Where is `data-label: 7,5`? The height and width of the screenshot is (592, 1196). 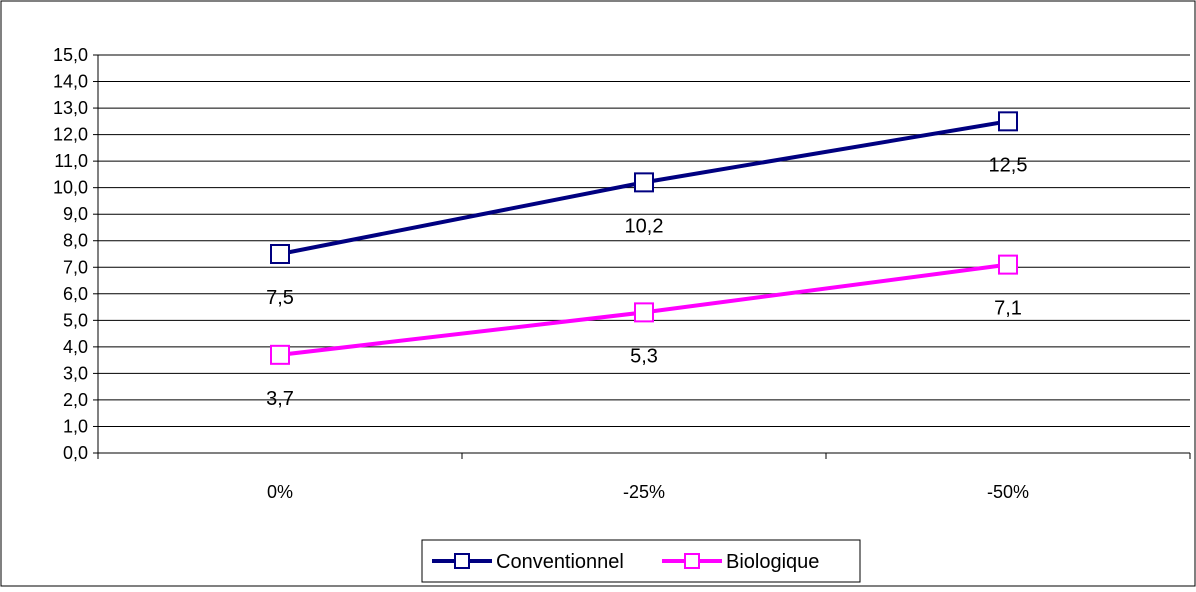 data-label: 7,5 is located at coordinates (280, 298).